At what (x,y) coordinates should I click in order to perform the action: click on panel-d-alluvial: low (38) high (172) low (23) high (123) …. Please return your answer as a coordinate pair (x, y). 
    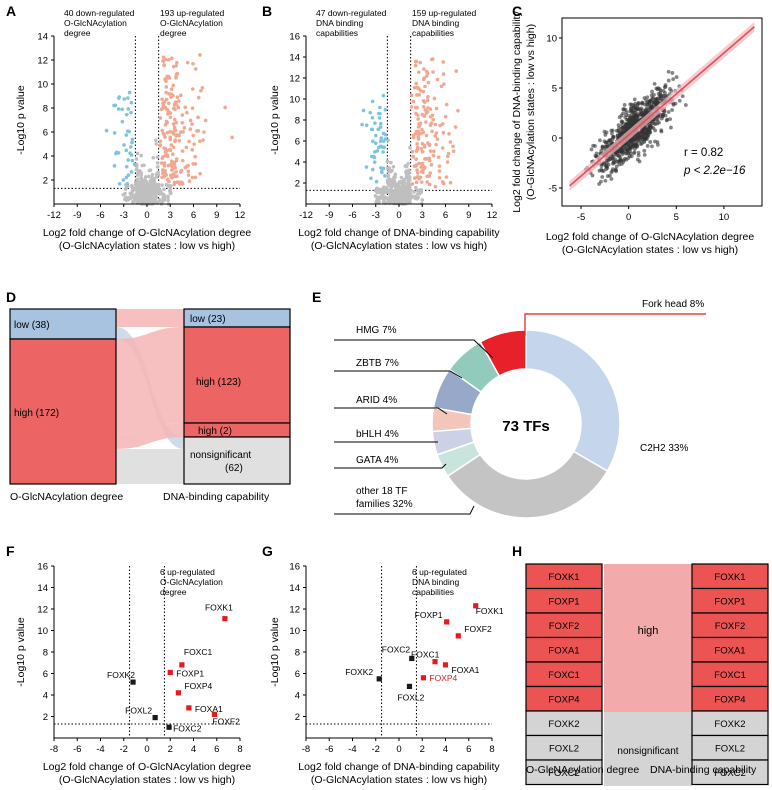
    Looking at the image, I should click on (150, 405).